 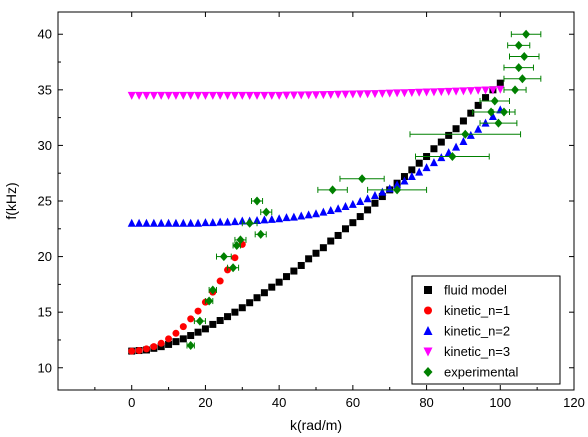 What do you see at coordinates (11, 200) in the screenshot?
I see `y-axis-title: f(kHz)` at bounding box center [11, 200].